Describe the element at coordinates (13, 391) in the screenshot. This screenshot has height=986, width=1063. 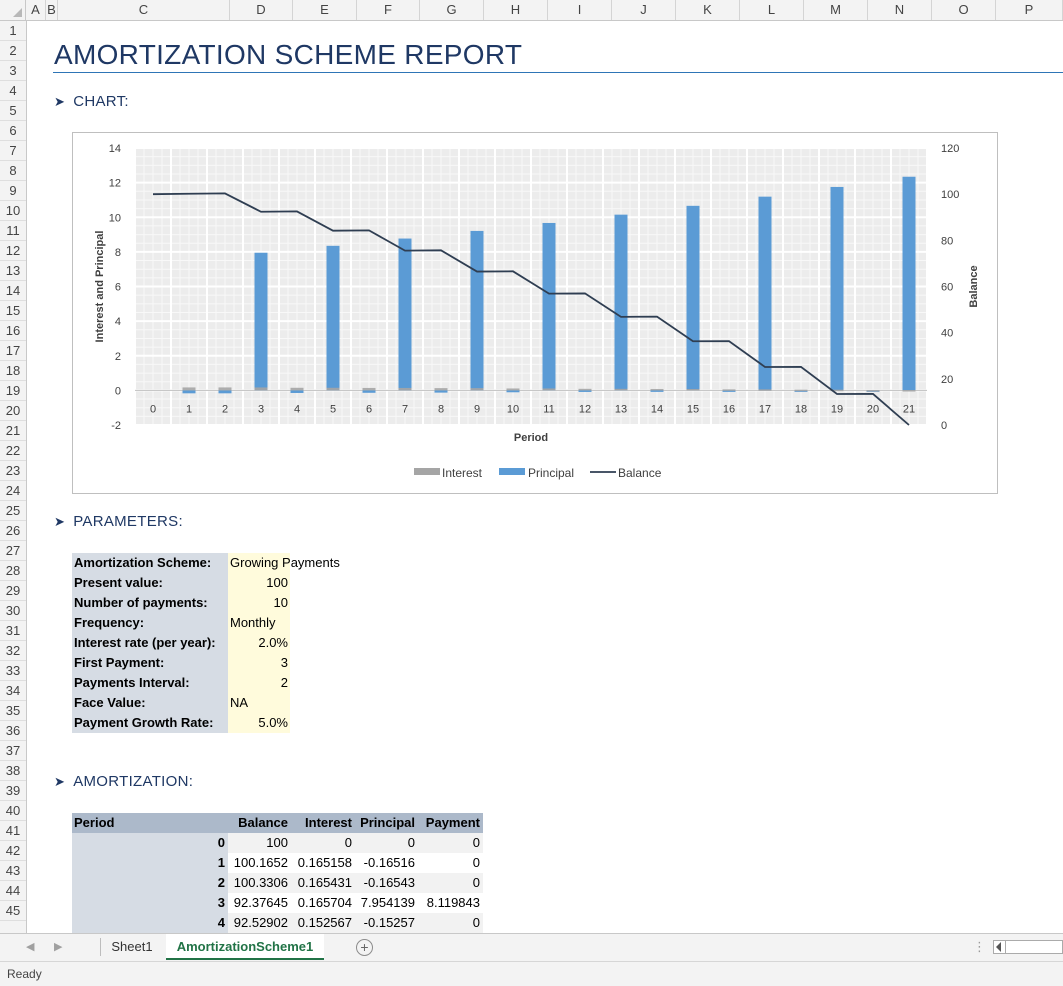
I see `row-header-19: 19` at that location.